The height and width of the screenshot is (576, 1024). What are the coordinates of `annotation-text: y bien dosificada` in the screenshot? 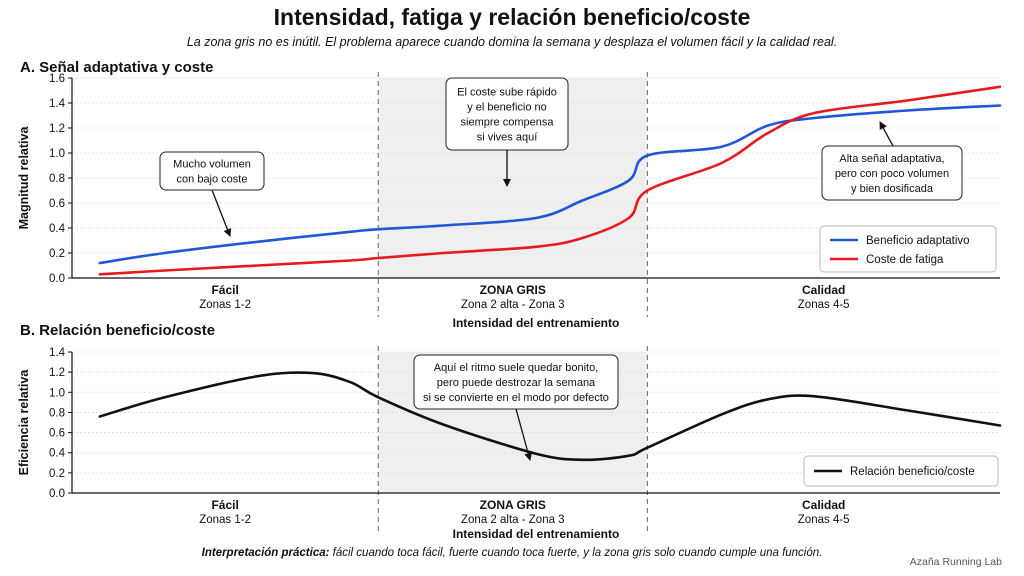 It's located at (892, 189).